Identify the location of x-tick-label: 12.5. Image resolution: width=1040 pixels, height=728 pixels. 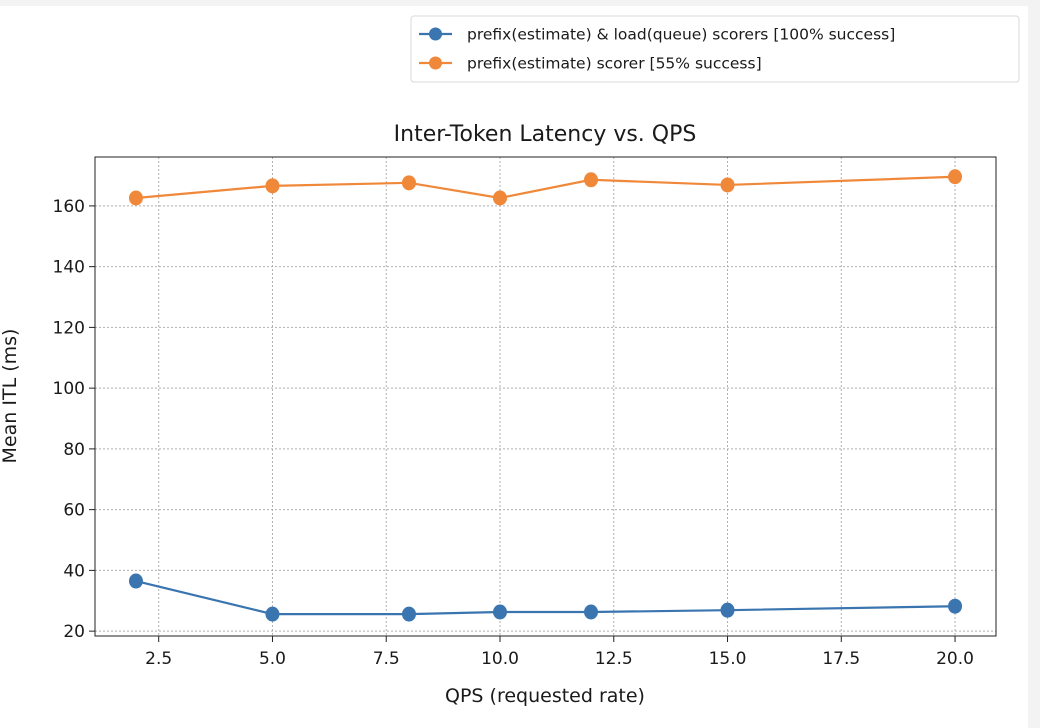
(614, 659).